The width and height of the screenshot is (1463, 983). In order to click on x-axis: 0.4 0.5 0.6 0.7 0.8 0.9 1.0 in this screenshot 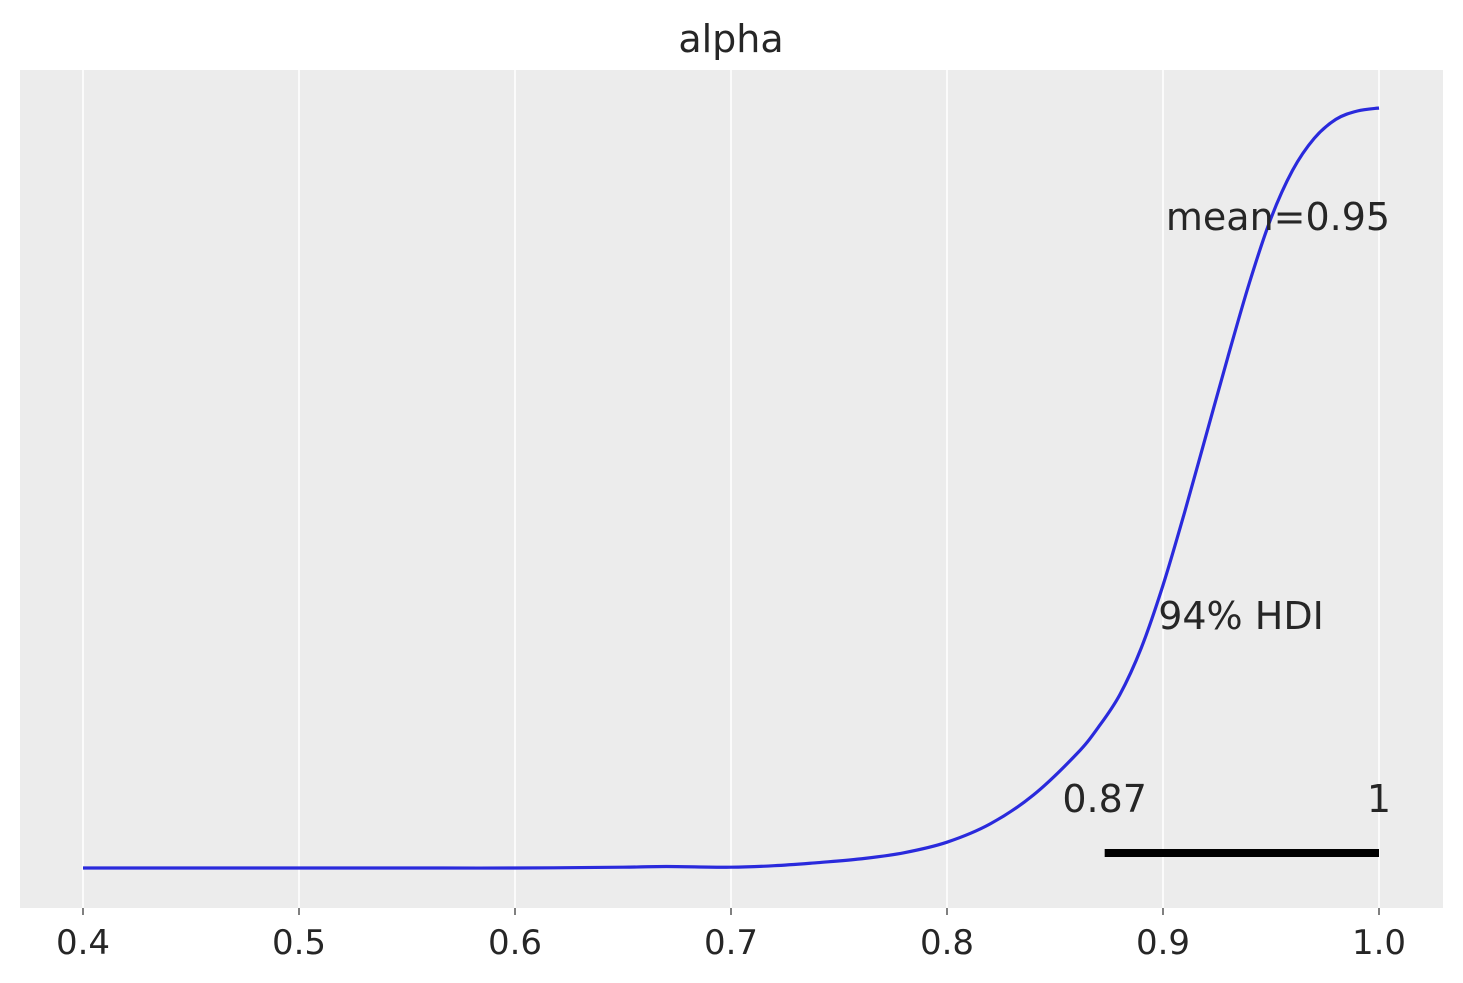, I will do `click(731, 935)`.